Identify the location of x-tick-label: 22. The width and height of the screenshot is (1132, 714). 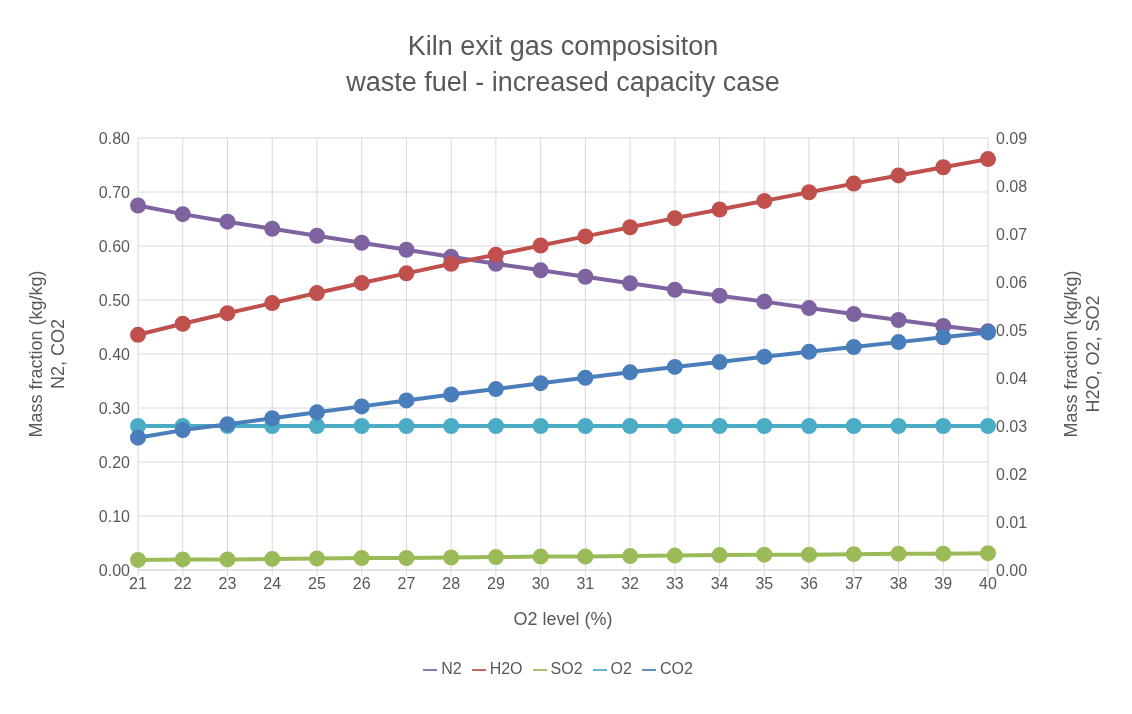
(182, 584).